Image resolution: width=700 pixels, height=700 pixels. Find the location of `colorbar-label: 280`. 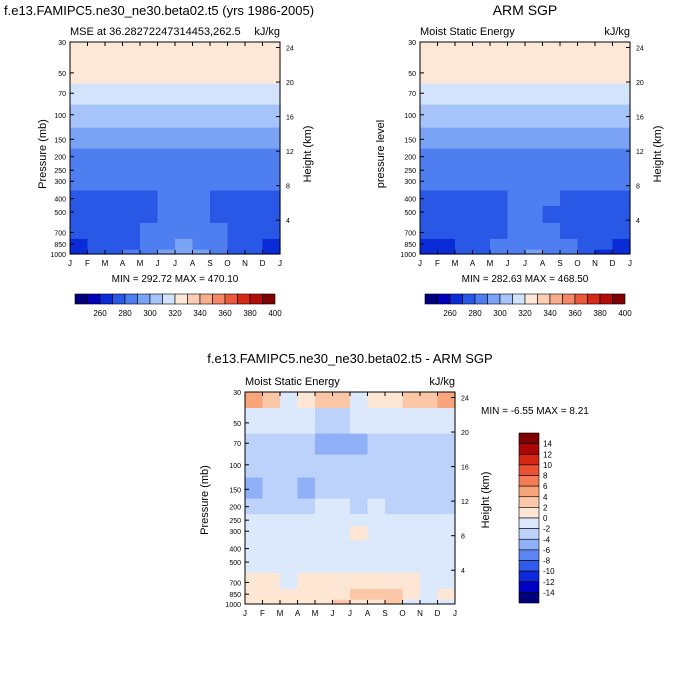

colorbar-label: 280 is located at coordinates (475, 313).